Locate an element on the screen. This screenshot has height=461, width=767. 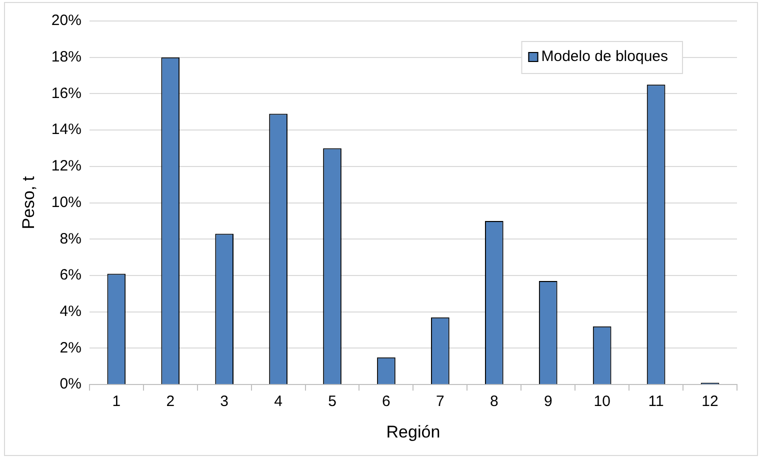
y-tick-label: 10% is located at coordinates (66, 202).